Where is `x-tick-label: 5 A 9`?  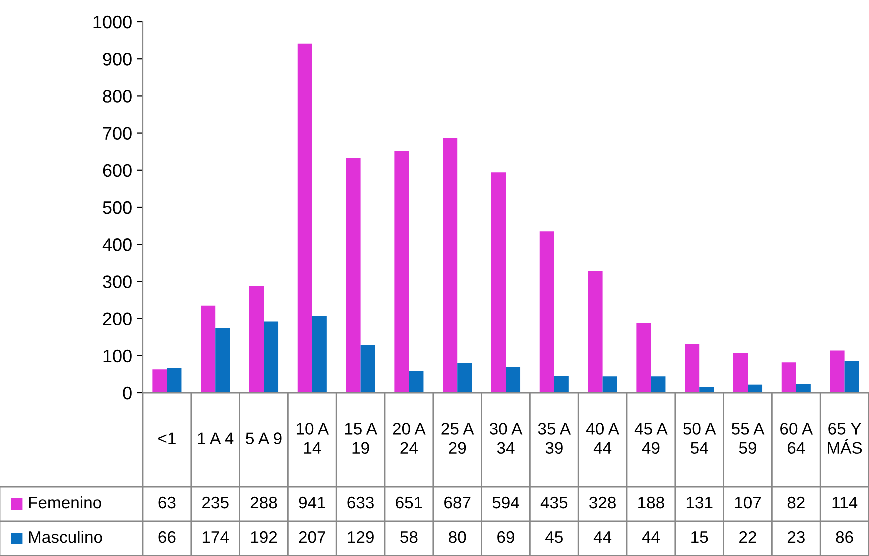 x-tick-label: 5 A 9 is located at coordinates (264, 438).